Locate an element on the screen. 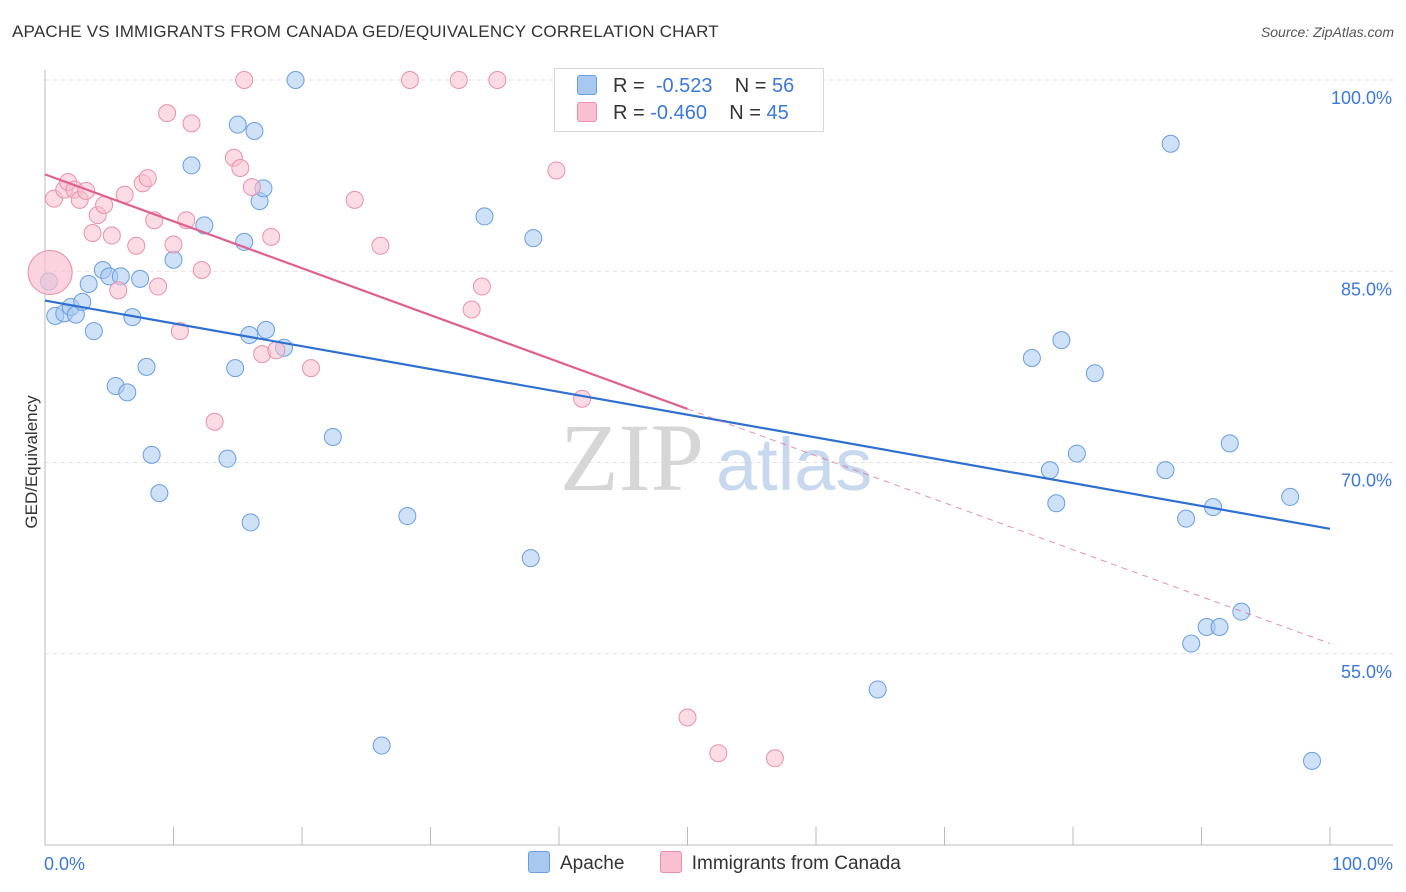 The image size is (1406, 892). y-tick-label-55: 55.0% is located at coordinates (1366, 672).